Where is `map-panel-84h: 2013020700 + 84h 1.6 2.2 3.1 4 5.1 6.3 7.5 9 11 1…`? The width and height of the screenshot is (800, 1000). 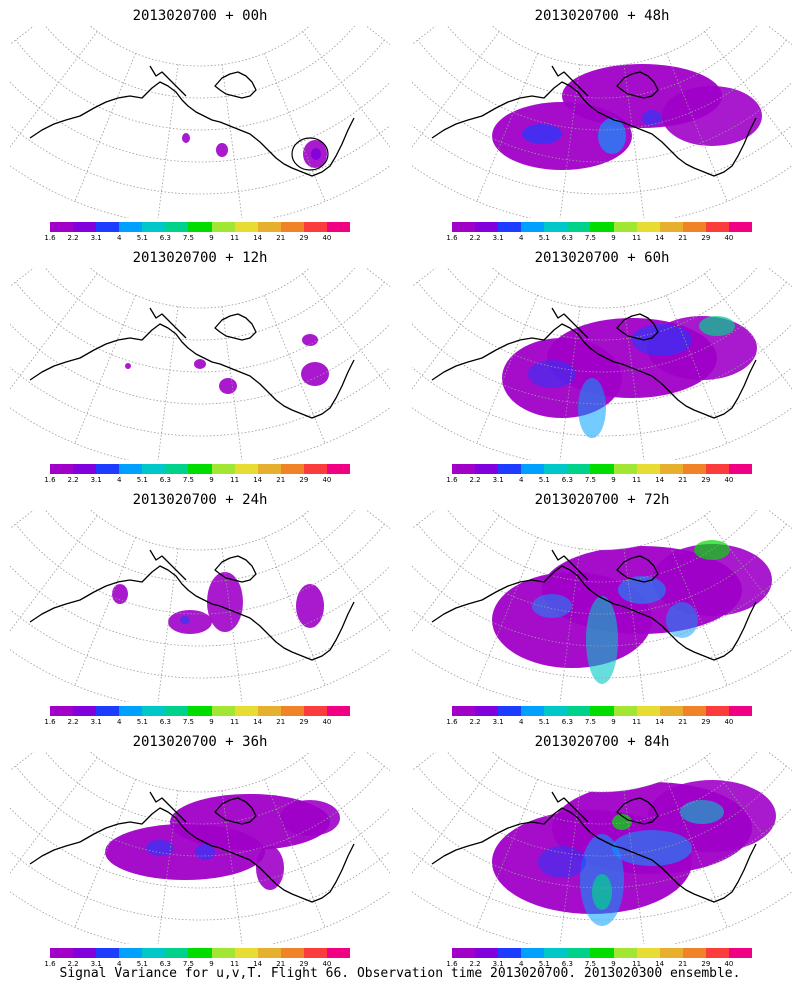
map-panel-84h: 2013020700 + 84h 1.6 2.2 3.1 4 5.1 6.3 7.5 9 11 1… is located at coordinates (602, 854).